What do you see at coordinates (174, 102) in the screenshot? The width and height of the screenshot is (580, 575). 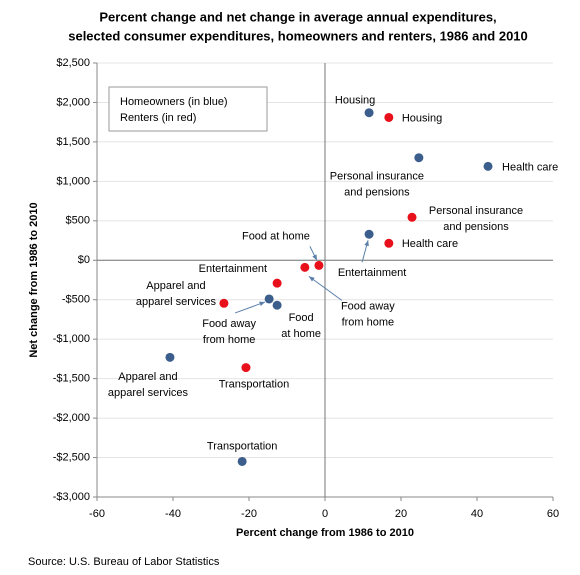 I see `legend-entry: Homeowners (in blue)` at bounding box center [174, 102].